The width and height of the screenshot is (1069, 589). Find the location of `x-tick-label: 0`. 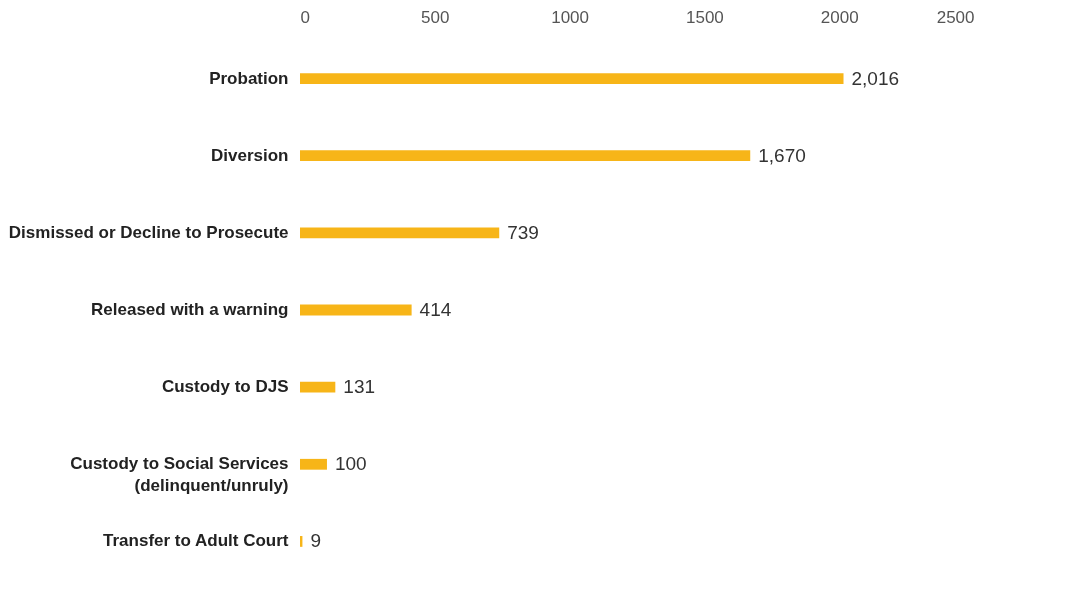

x-tick-label: 0 is located at coordinates (305, 17).